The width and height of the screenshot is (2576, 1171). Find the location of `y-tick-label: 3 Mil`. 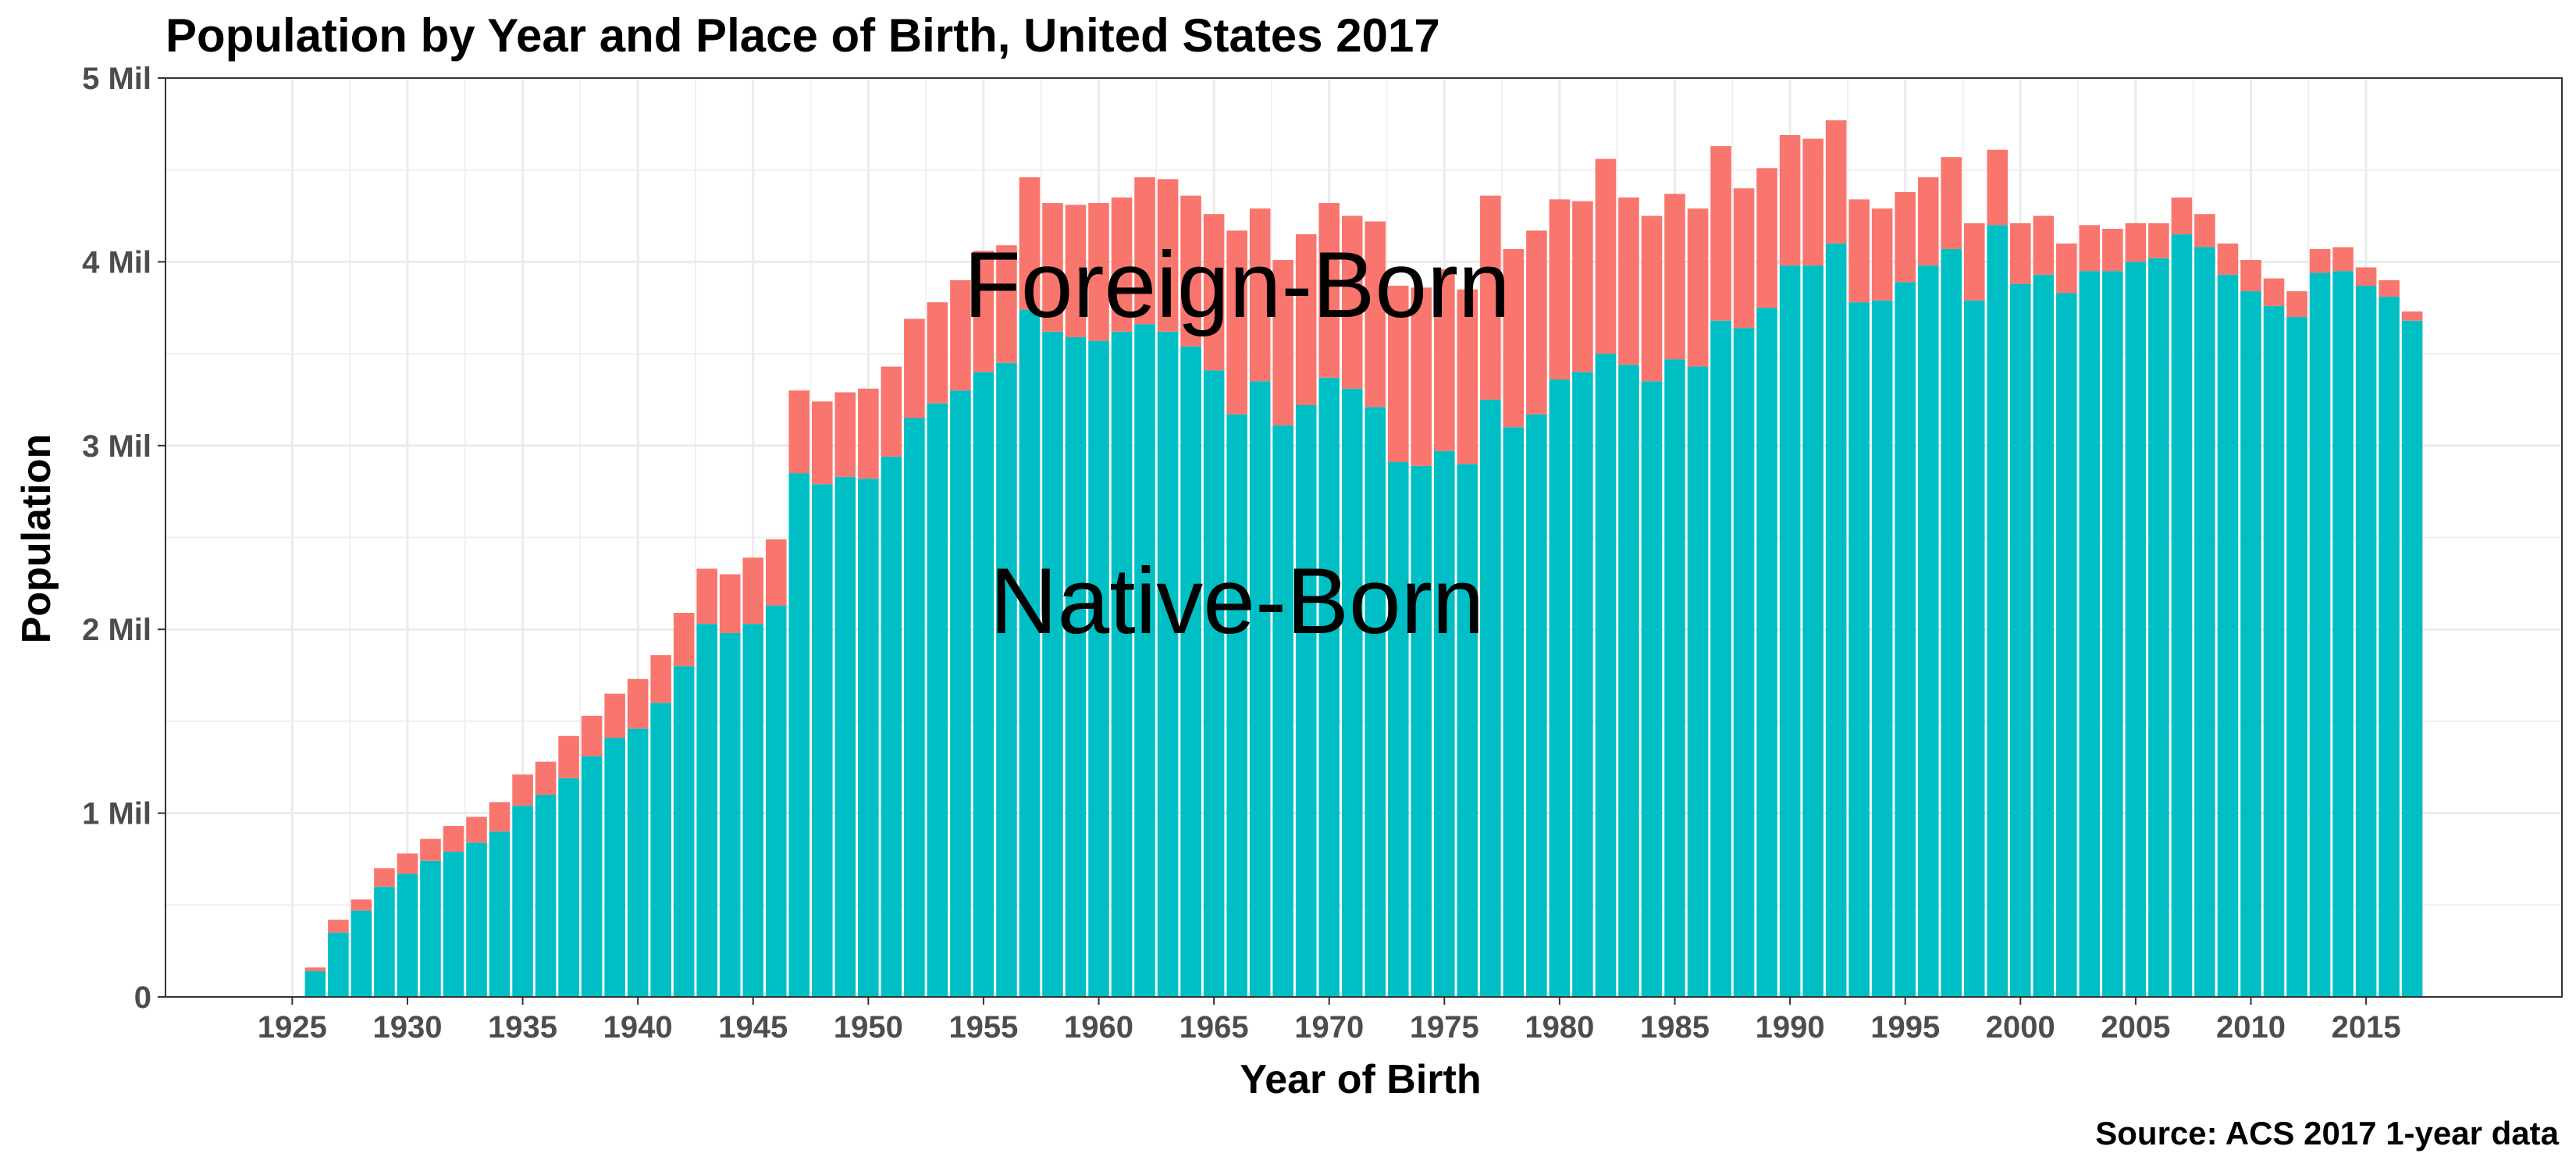

y-tick-label: 3 Mil is located at coordinates (116, 446).